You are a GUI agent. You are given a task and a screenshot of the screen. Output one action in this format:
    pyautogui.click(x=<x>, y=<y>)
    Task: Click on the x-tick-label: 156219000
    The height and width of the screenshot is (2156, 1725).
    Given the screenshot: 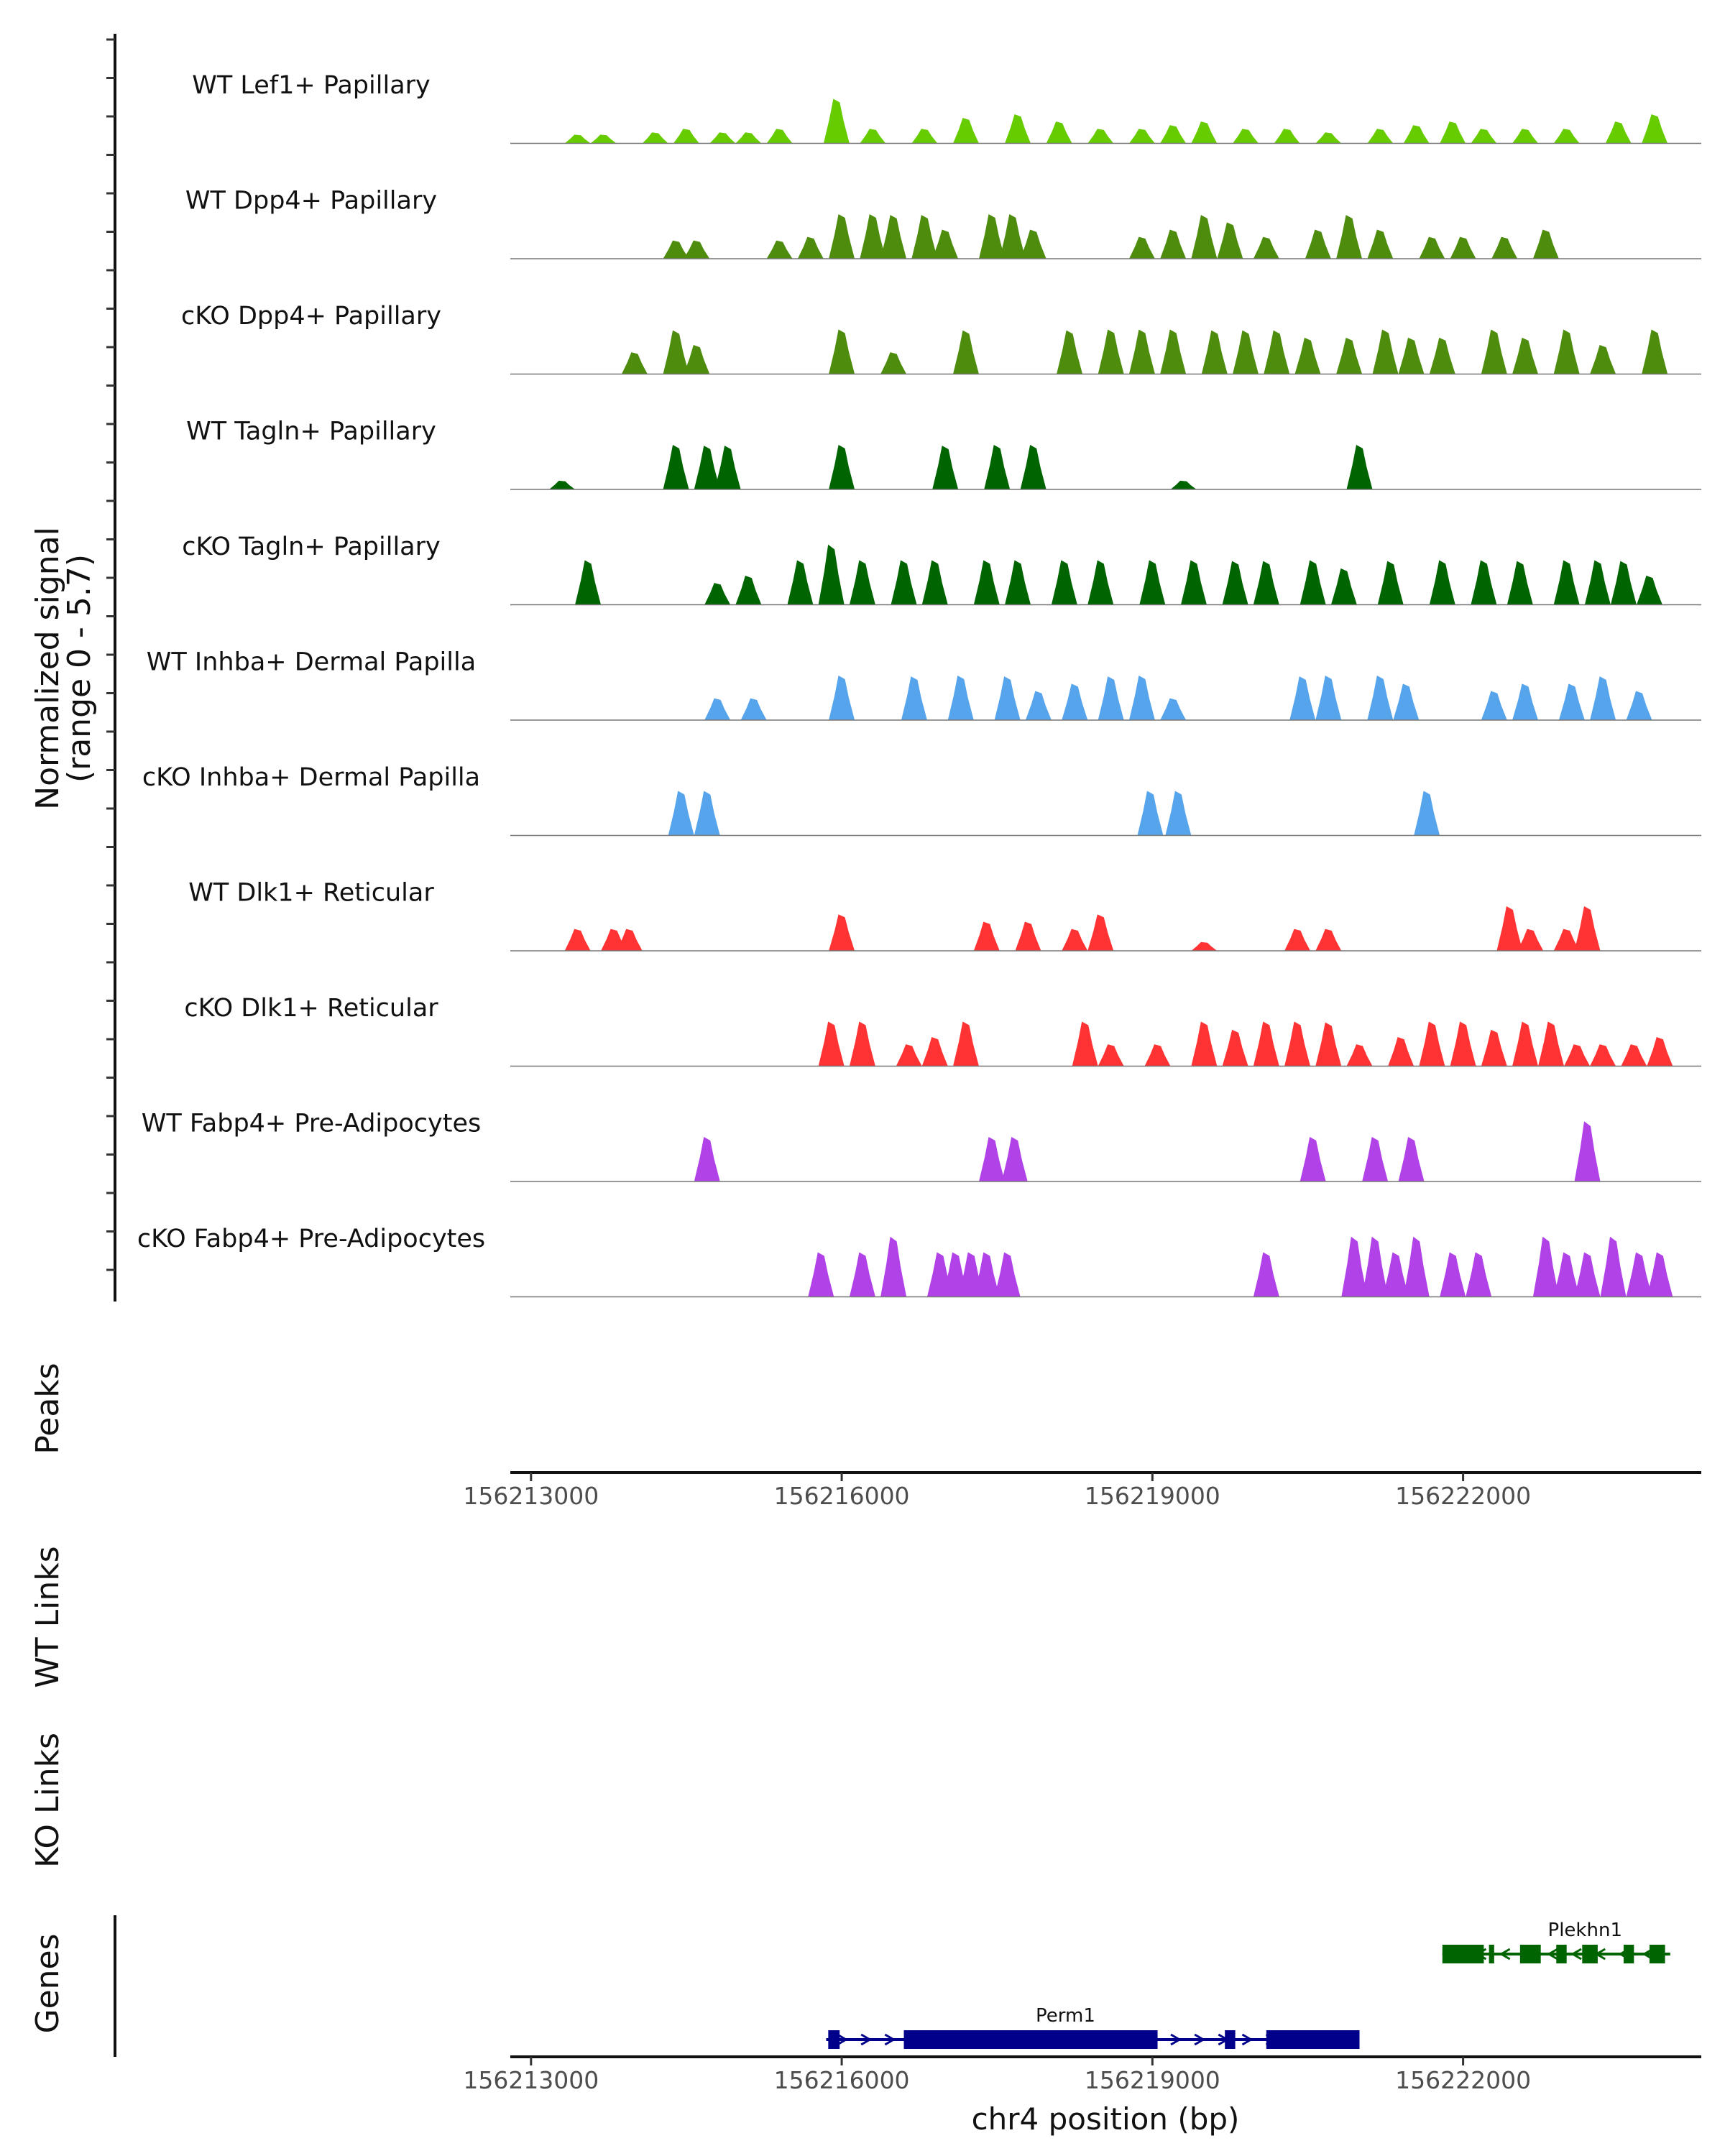 What is the action you would take?
    pyautogui.click(x=1152, y=1496)
    